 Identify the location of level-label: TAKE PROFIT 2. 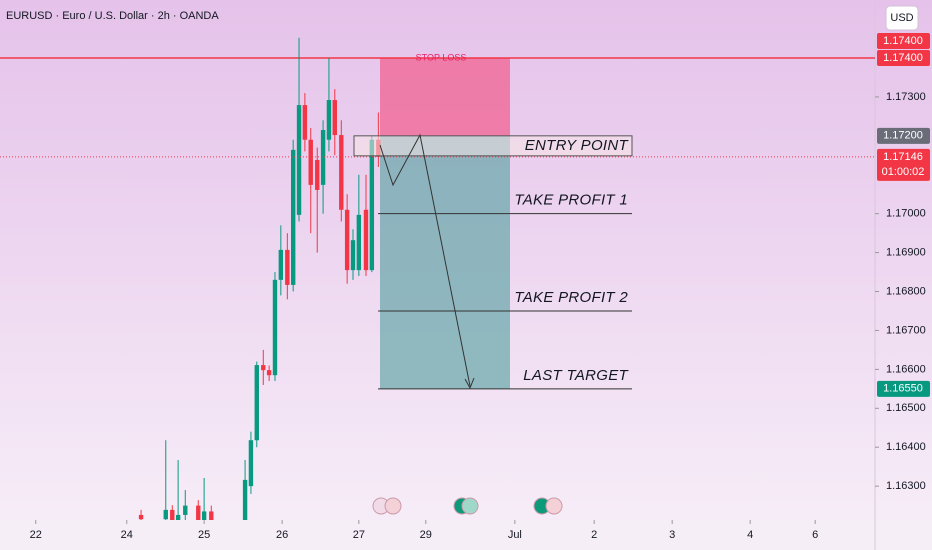
(571, 297).